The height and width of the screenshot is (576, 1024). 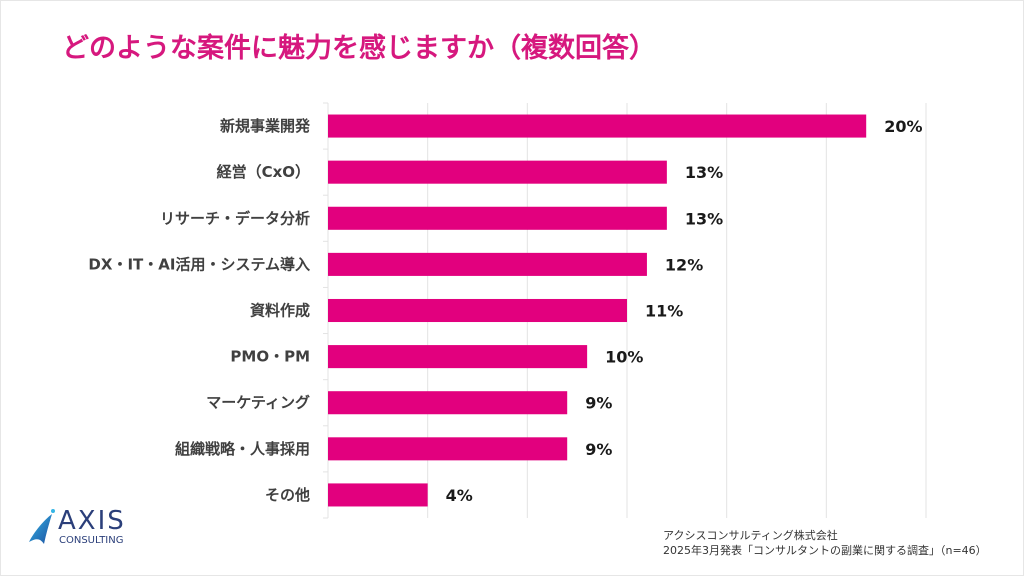 What do you see at coordinates (750, 535) in the screenshot?
I see `source-company: アクシスコンサルティング株式会社` at bounding box center [750, 535].